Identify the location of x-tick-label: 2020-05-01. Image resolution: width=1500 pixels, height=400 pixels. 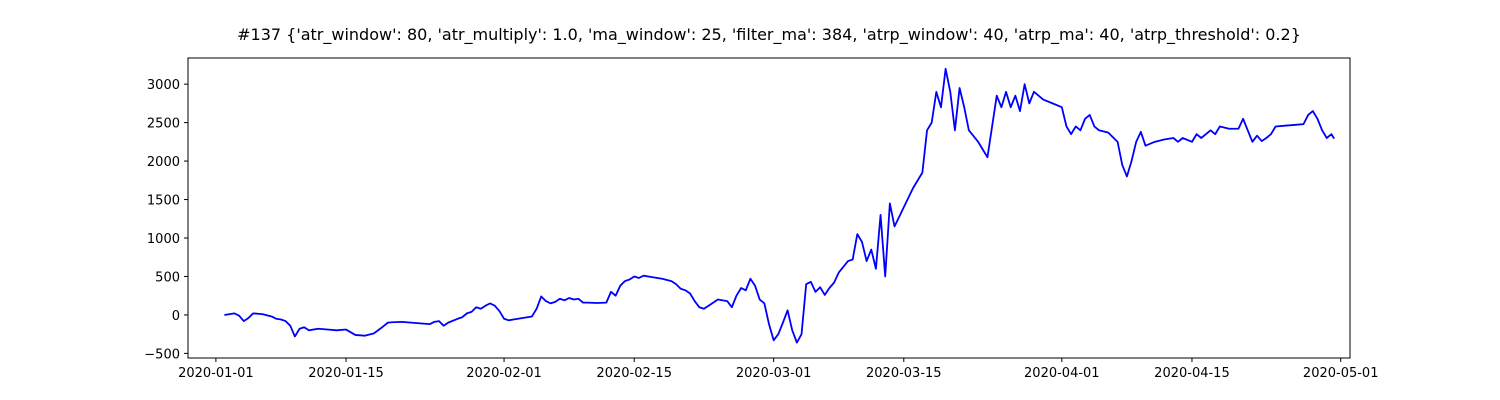
(1341, 373).